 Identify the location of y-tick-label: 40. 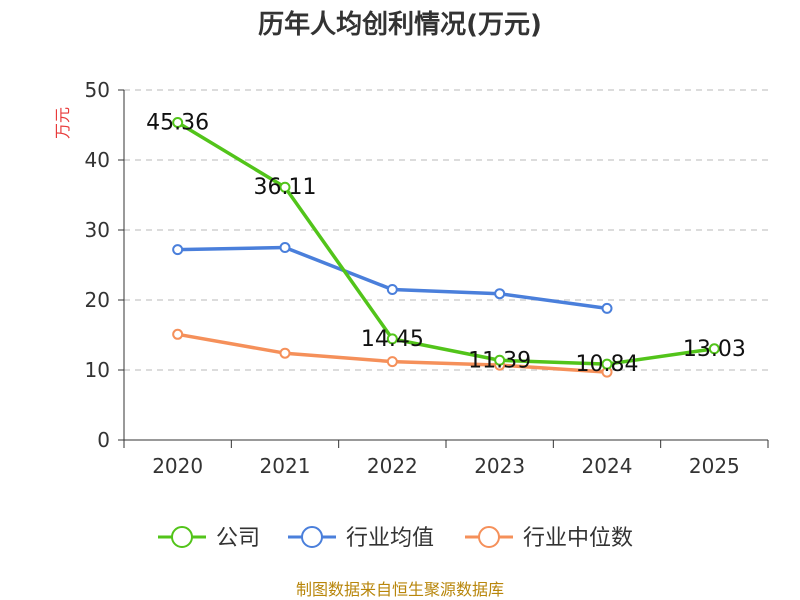
(97, 160).